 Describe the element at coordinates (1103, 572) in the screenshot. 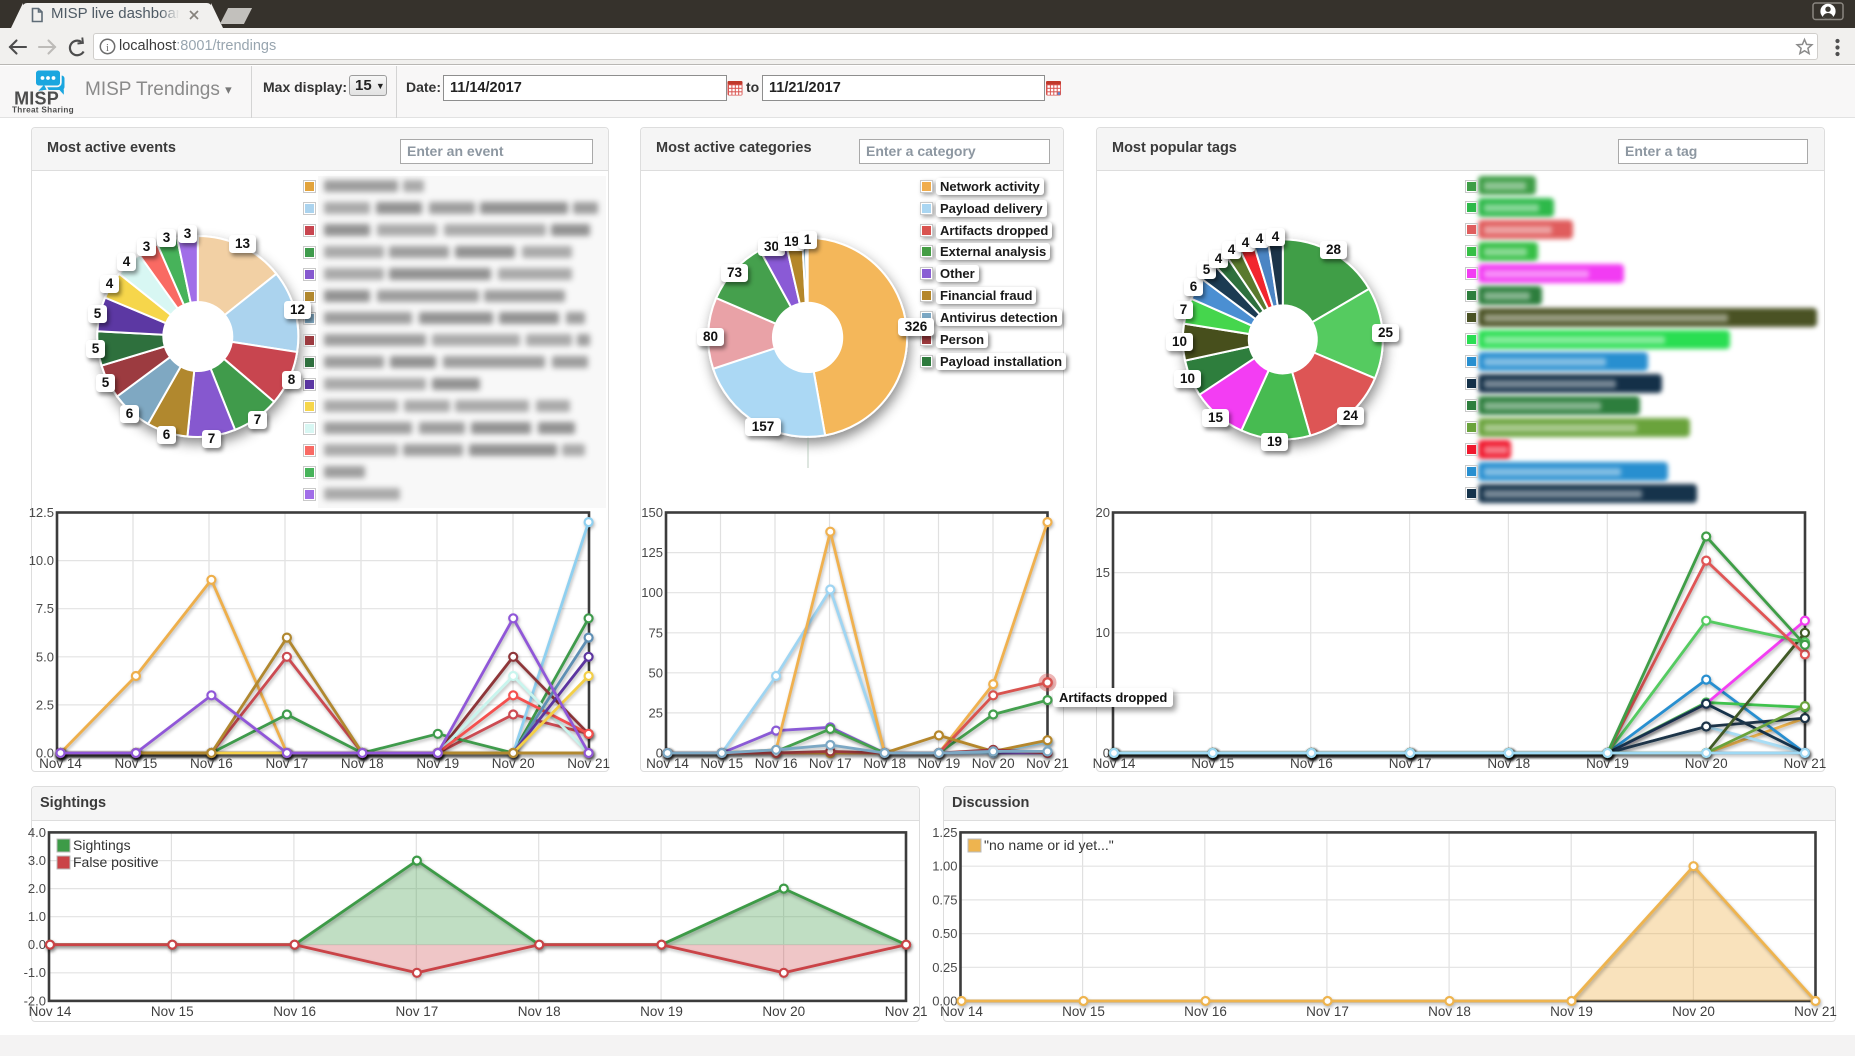

I see `svg-text: 15` at that location.